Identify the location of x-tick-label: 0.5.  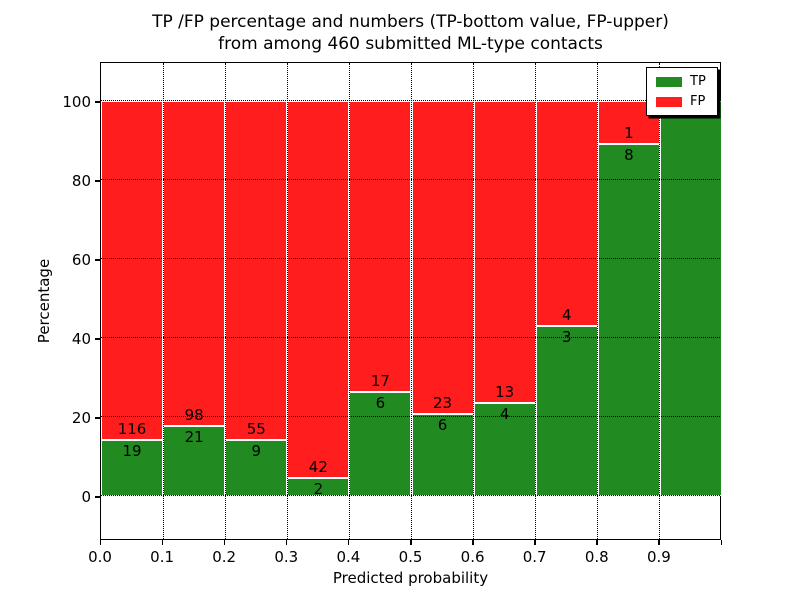
(410, 557).